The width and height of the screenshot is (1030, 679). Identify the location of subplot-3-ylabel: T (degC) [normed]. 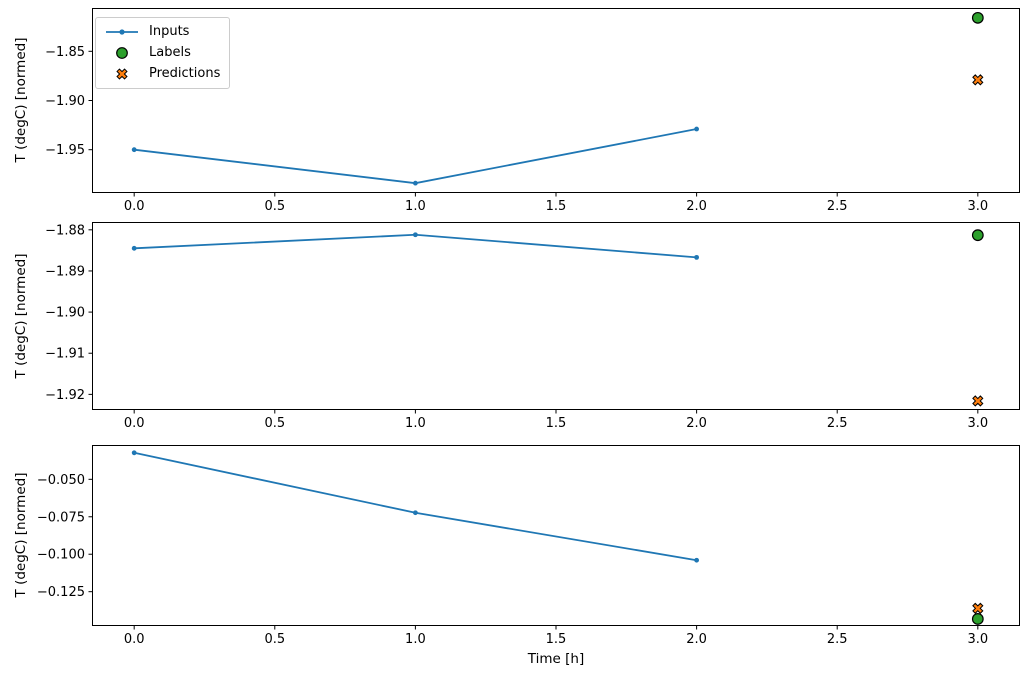
(21, 535).